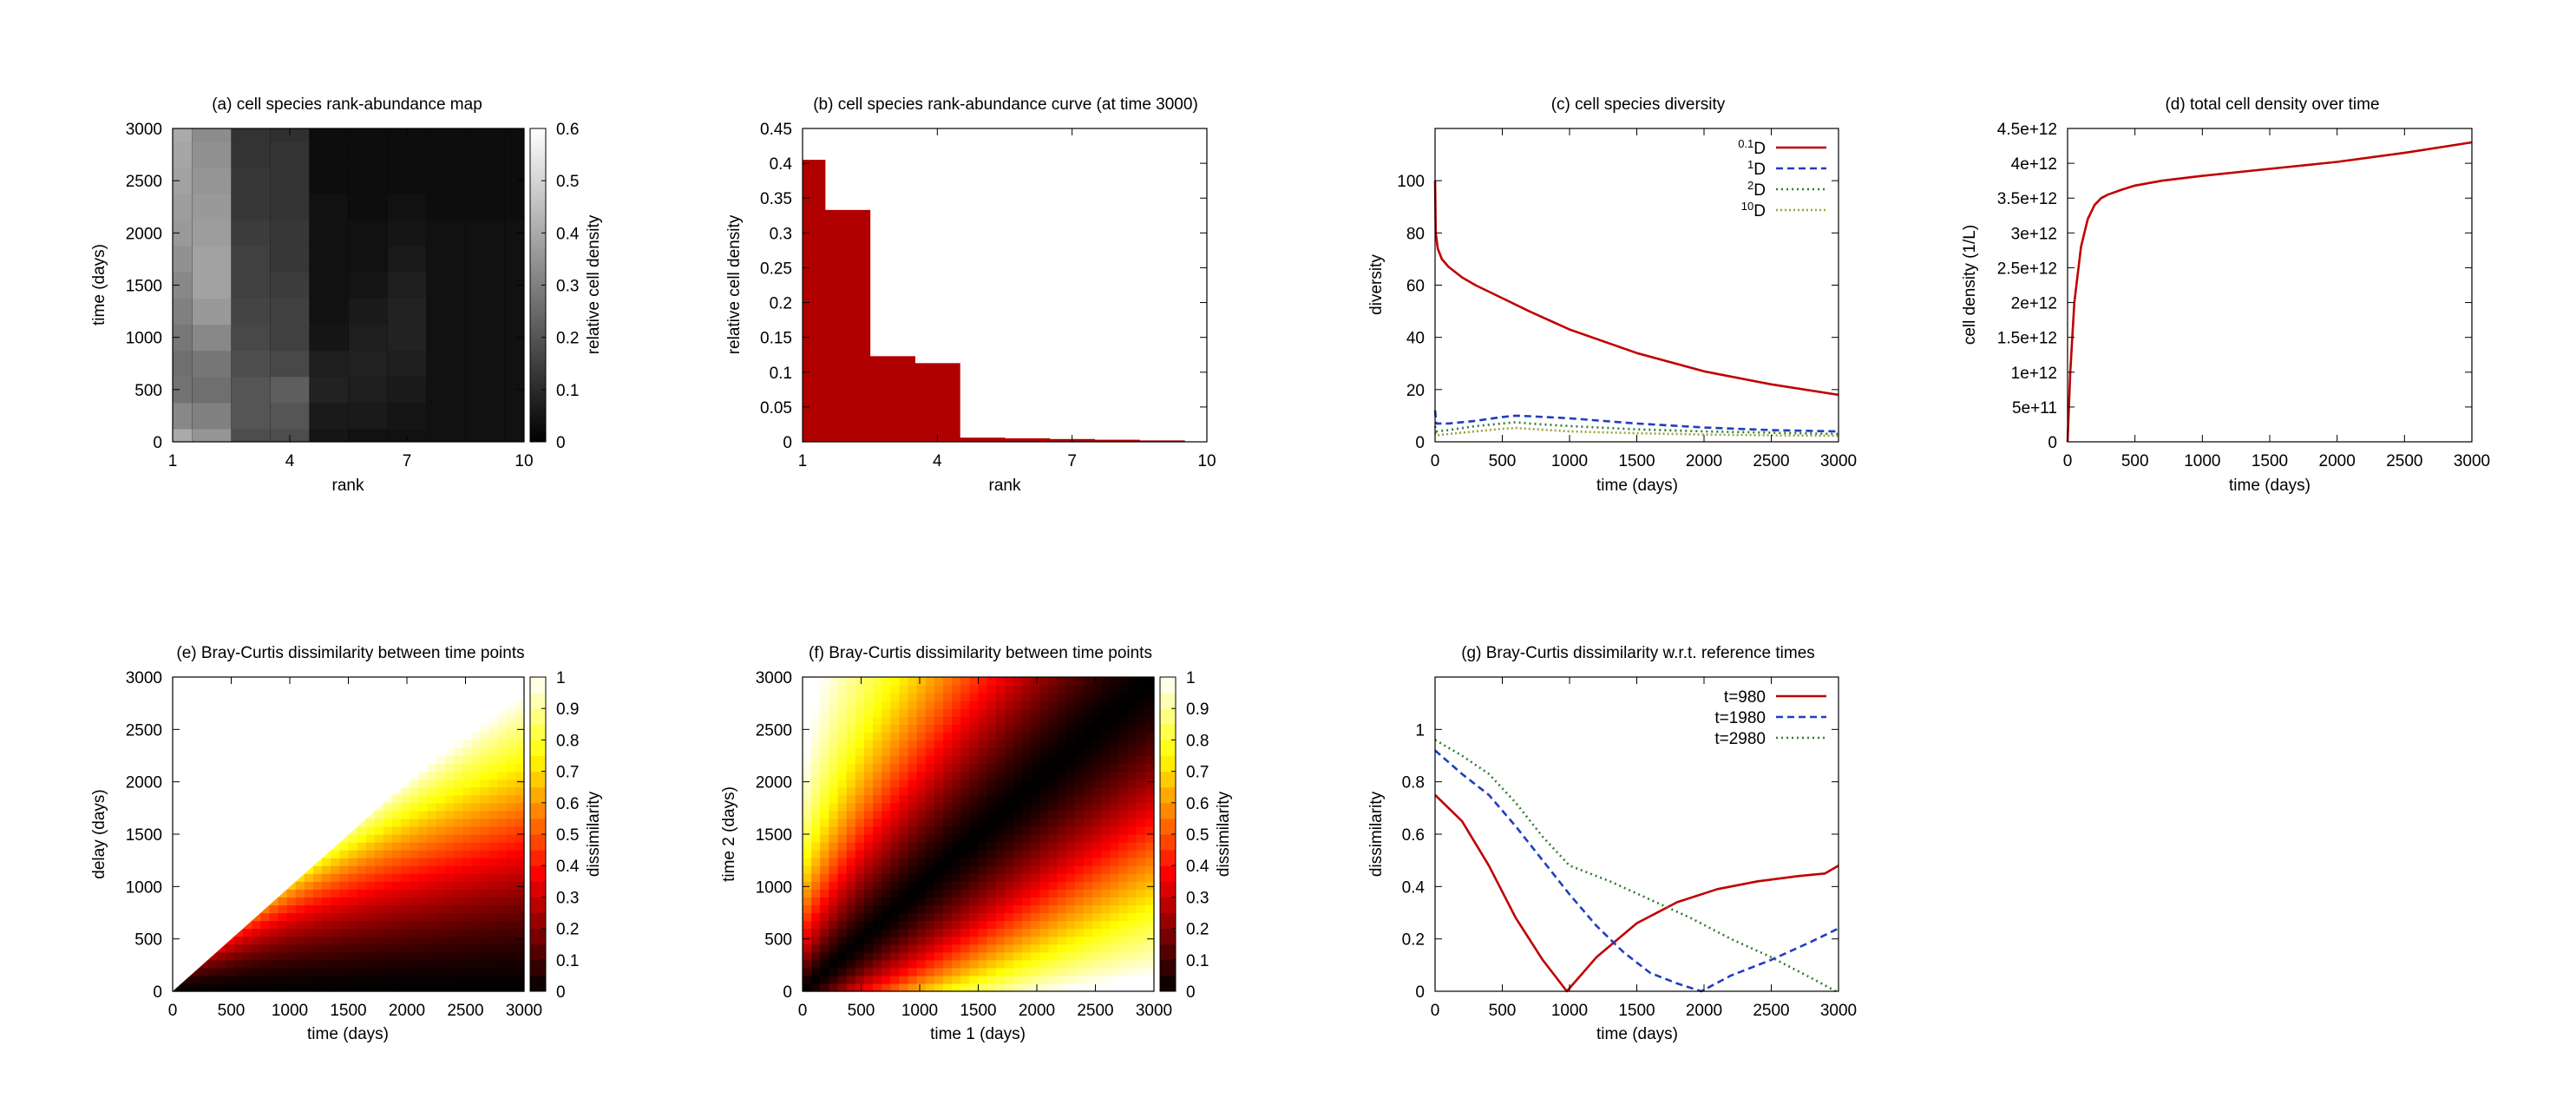 Image resolution: width=2576 pixels, height=1118 pixels. What do you see at coordinates (1197, 961) in the screenshot?
I see `colorbar-tick-label: 0.1` at bounding box center [1197, 961].